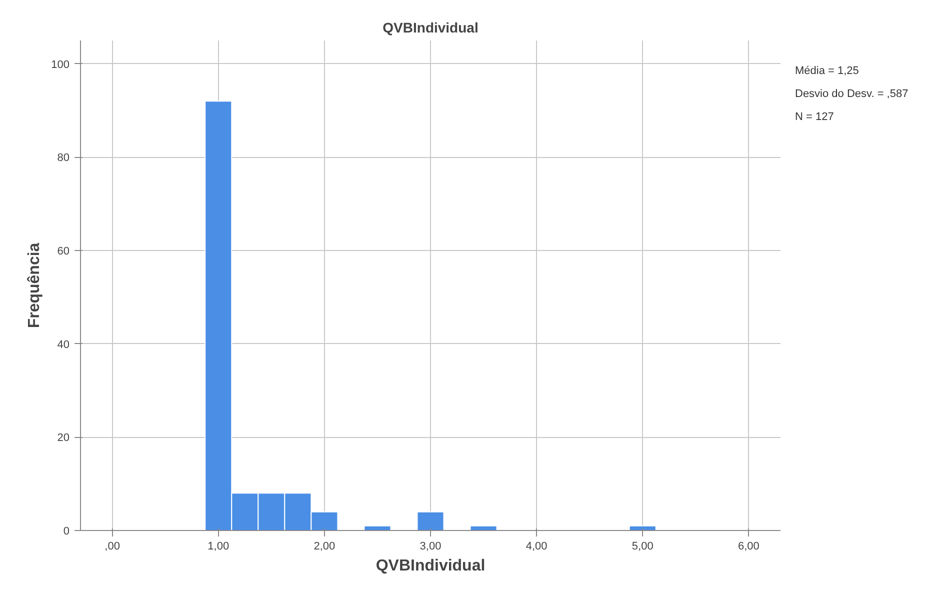 The width and height of the screenshot is (948, 610). I want to click on x-tick-label: 5,00, so click(643, 546).